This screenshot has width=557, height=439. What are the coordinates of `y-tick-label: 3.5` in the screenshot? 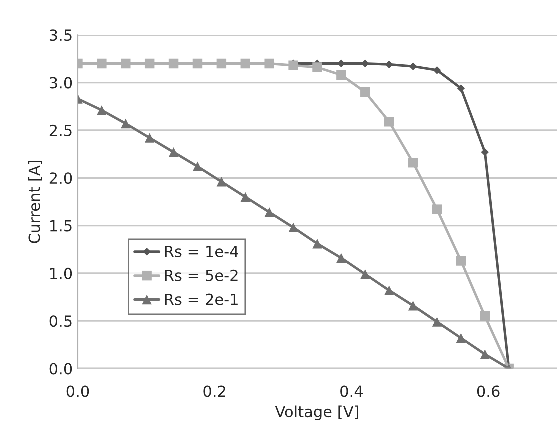 It's located at (61, 36).